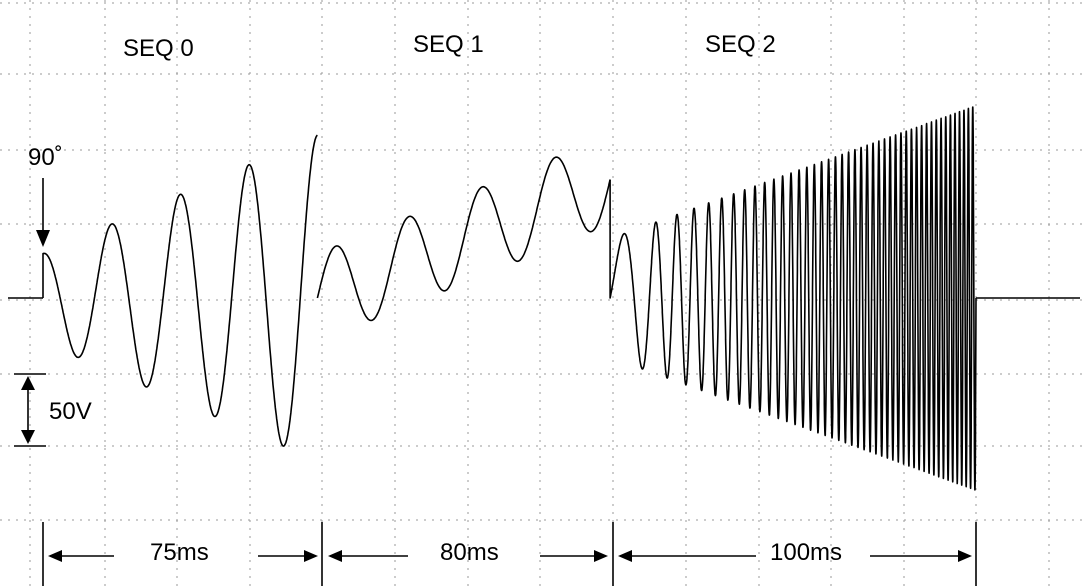 This screenshot has width=1082, height=586. I want to click on volts-scale-arrow-icon, so click(30, 410).